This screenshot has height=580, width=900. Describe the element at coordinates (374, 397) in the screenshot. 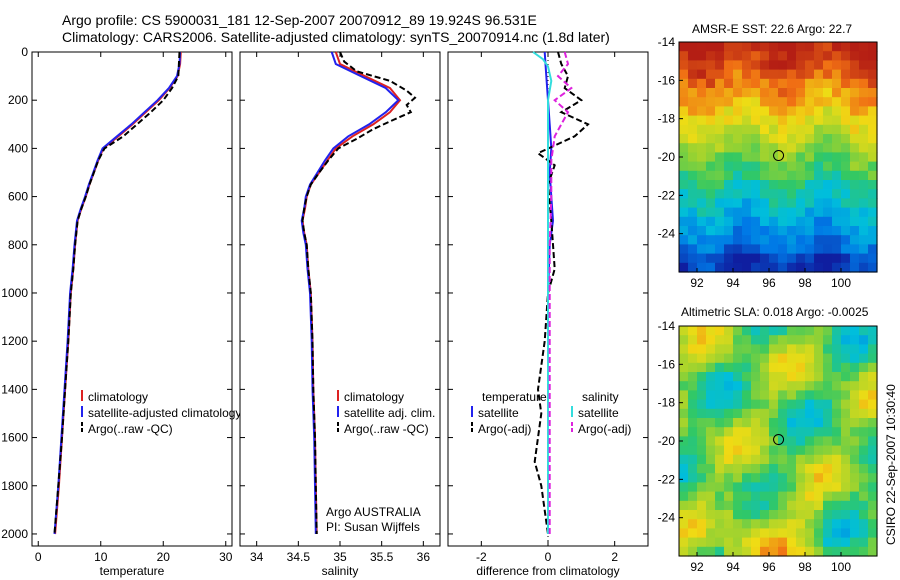

I see `salinity-profile-legend-label: climatology` at that location.